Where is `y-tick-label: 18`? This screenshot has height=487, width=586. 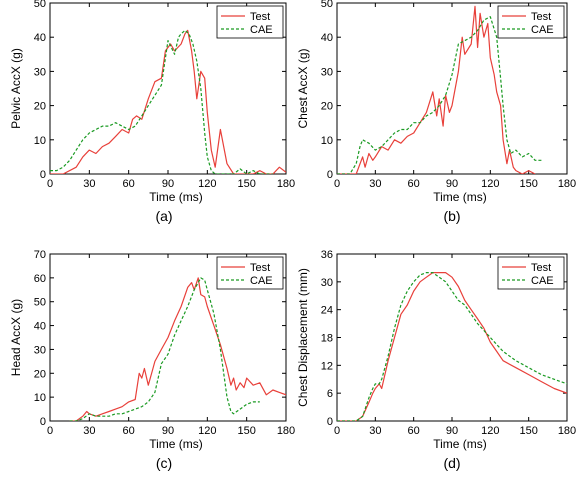
y-tick-label: 18 is located at coordinates (327, 339).